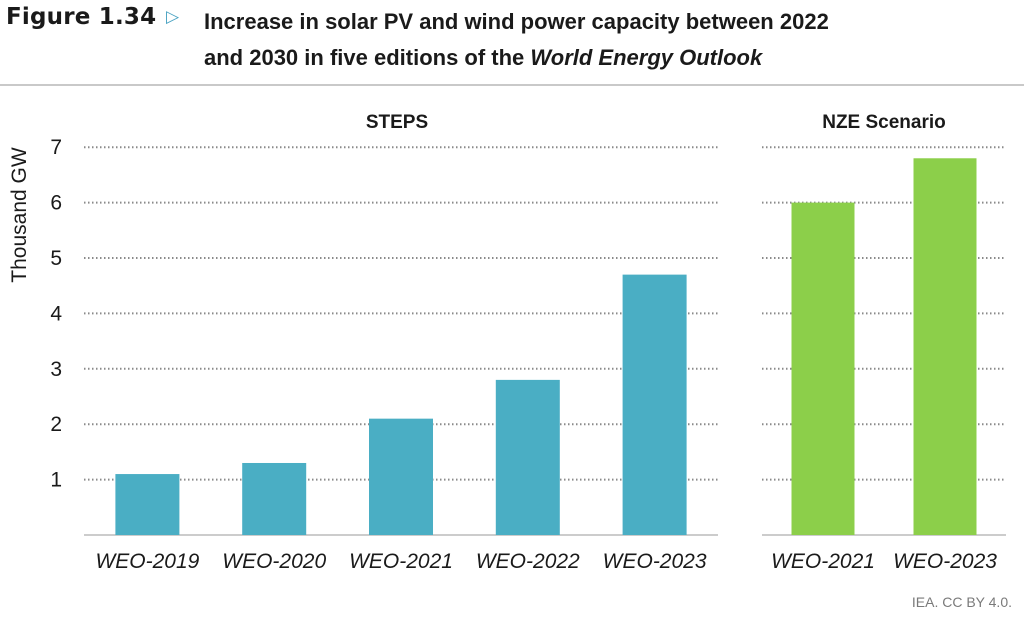 This screenshot has width=1024, height=621. What do you see at coordinates (173, 16) in the screenshot?
I see `triangle-arrow-icon: ▷` at bounding box center [173, 16].